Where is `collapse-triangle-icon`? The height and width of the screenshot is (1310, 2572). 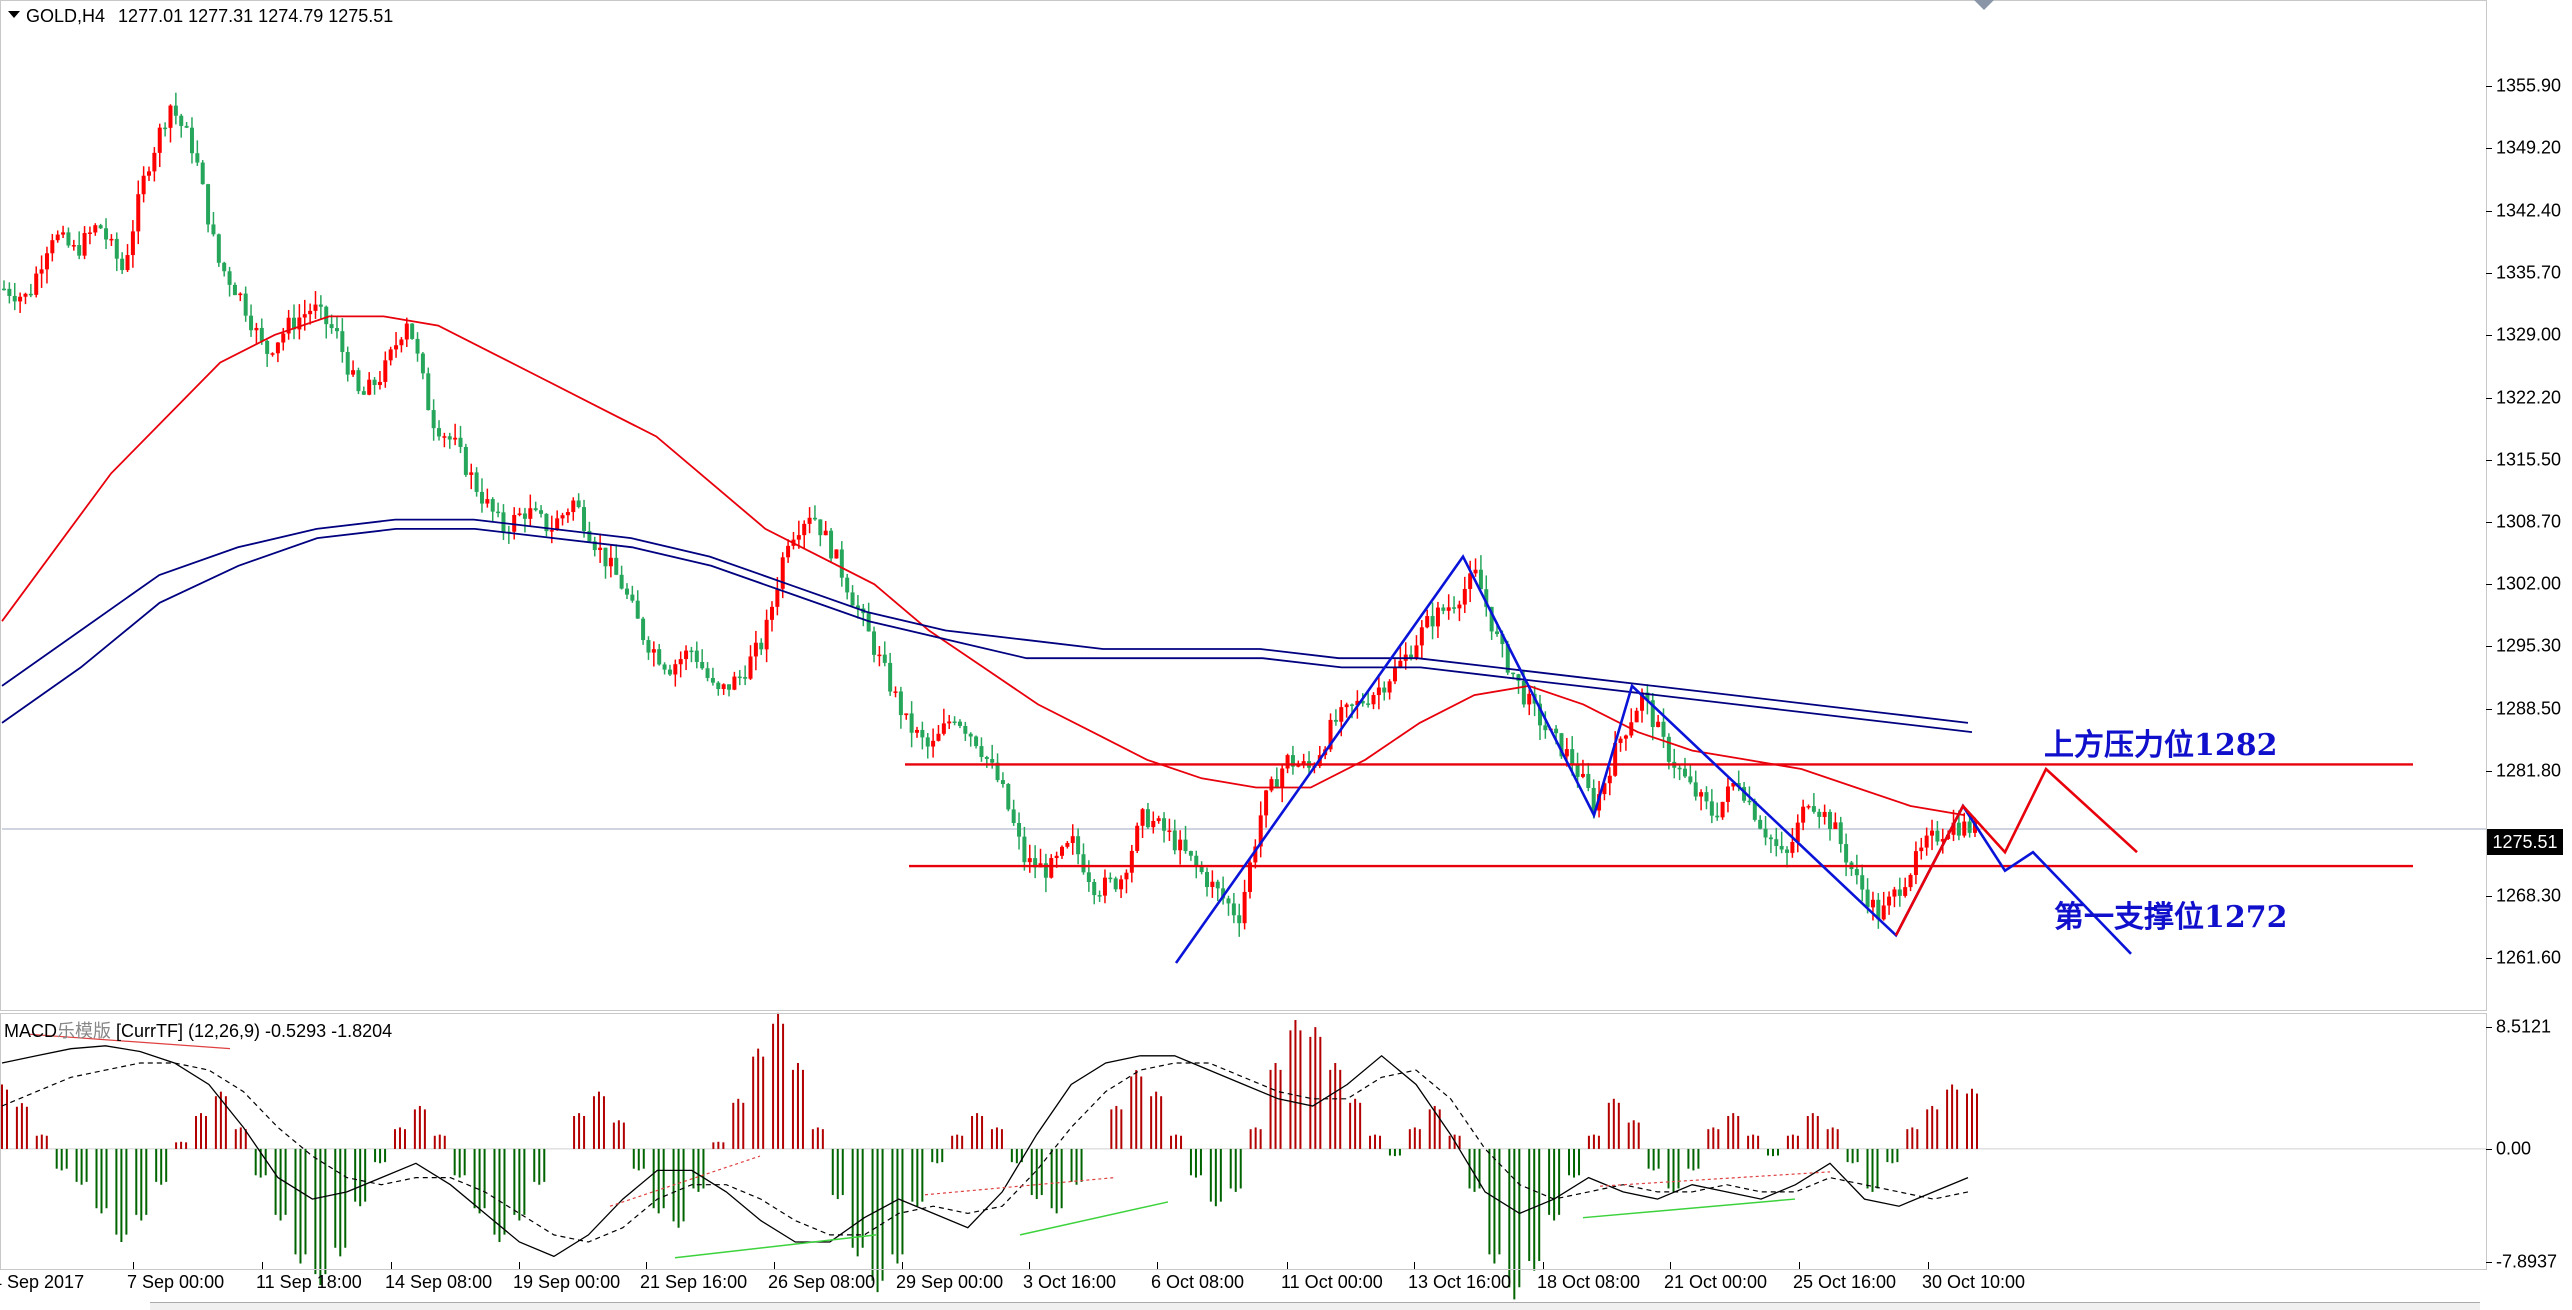 collapse-triangle-icon is located at coordinates (1984, 5).